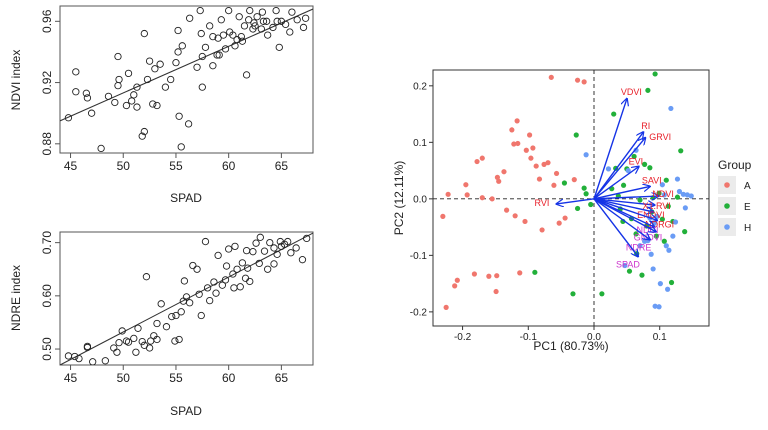 This screenshot has width=768, height=430. What do you see at coordinates (399, 198) in the screenshot?
I see `pca-y-axis-label: PC2 (12.11%)` at bounding box center [399, 198].